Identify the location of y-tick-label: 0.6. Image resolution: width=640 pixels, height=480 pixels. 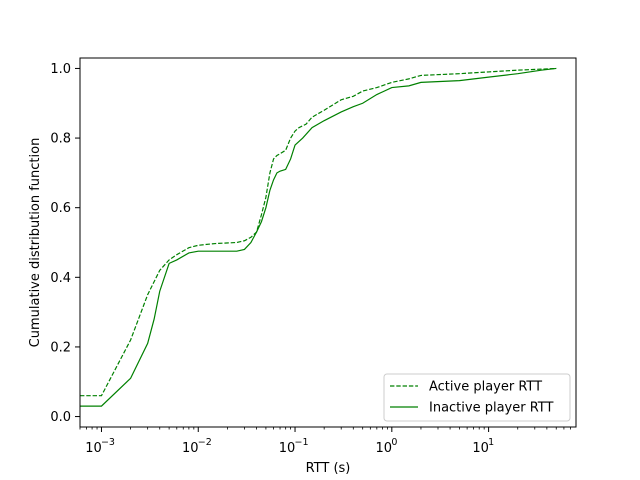
(60, 208).